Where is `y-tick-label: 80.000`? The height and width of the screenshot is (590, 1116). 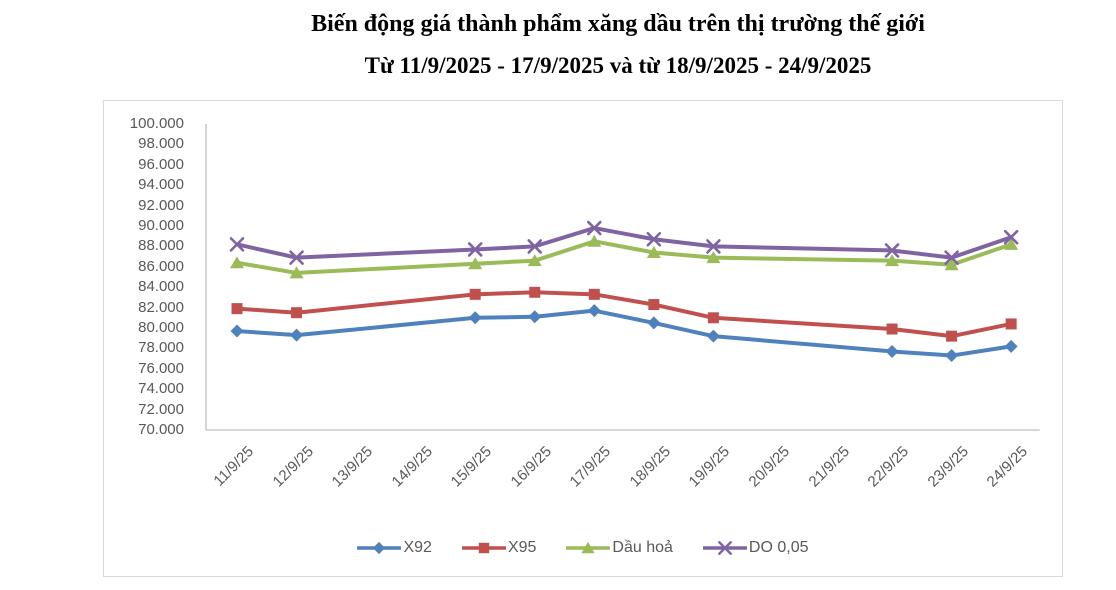 y-tick-label: 80.000 is located at coordinates (161, 327).